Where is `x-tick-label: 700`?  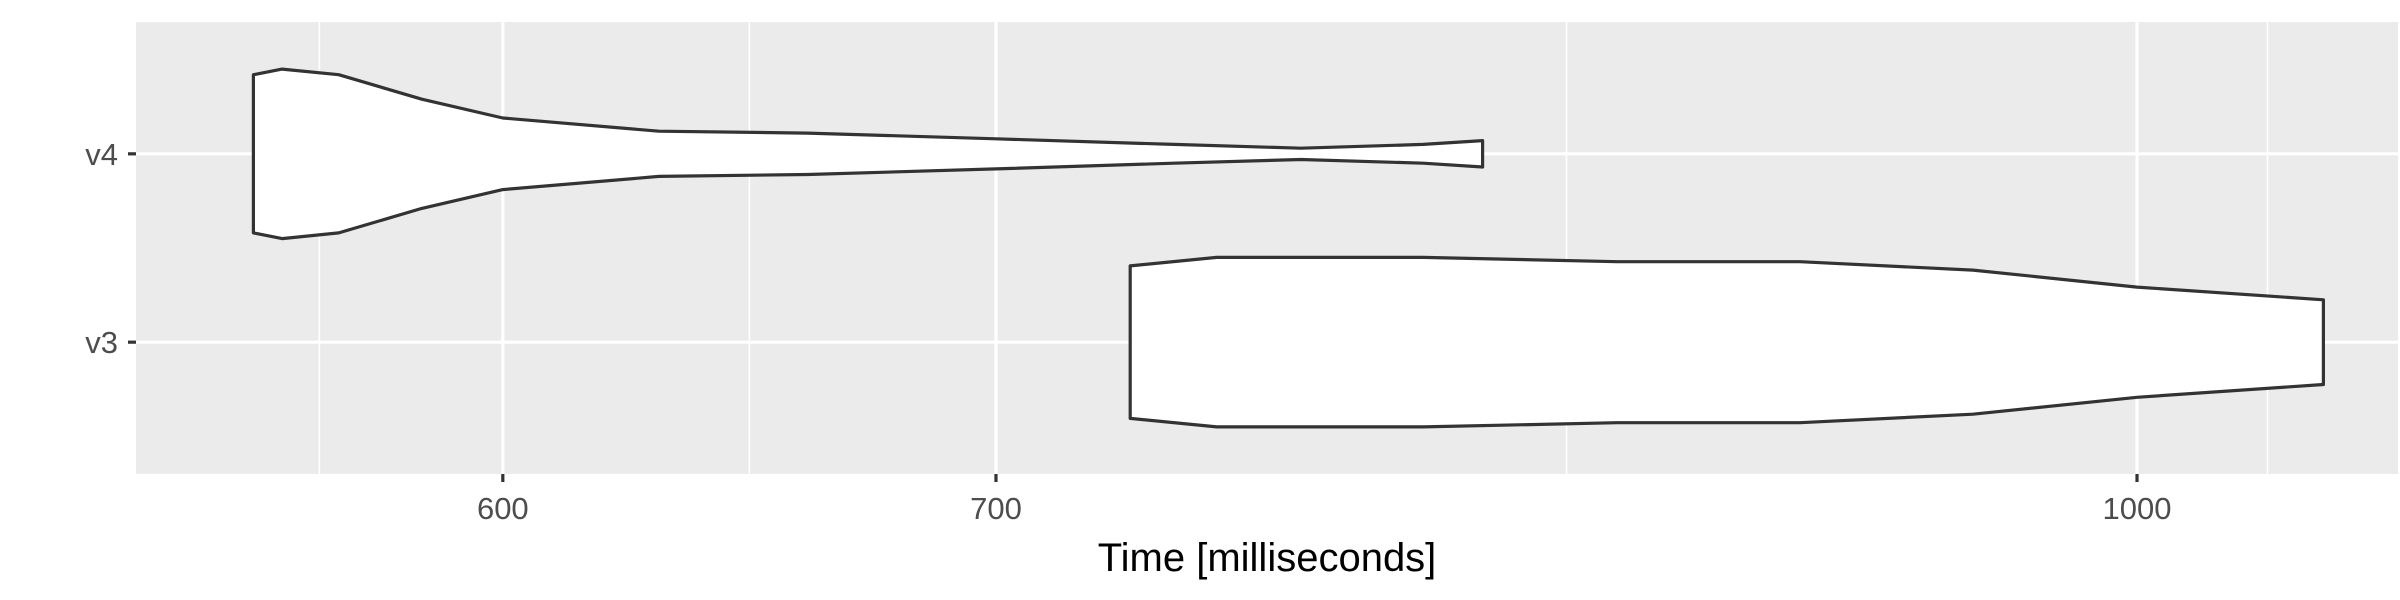 x-tick-label: 700 is located at coordinates (996, 508).